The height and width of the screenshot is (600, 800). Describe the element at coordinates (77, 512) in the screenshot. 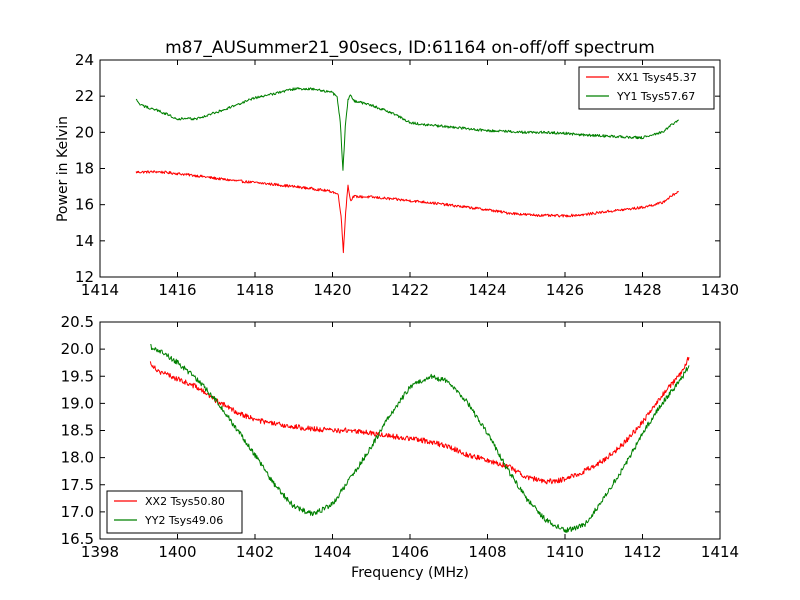

I see `y-tick-label: 17.0` at that location.